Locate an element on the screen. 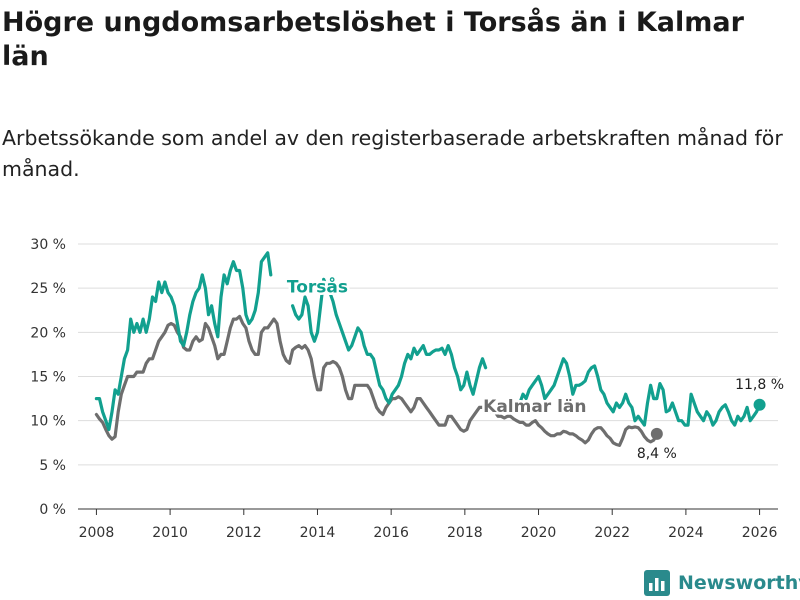  brand-logo: Newsworthy is located at coordinates (722, 583).